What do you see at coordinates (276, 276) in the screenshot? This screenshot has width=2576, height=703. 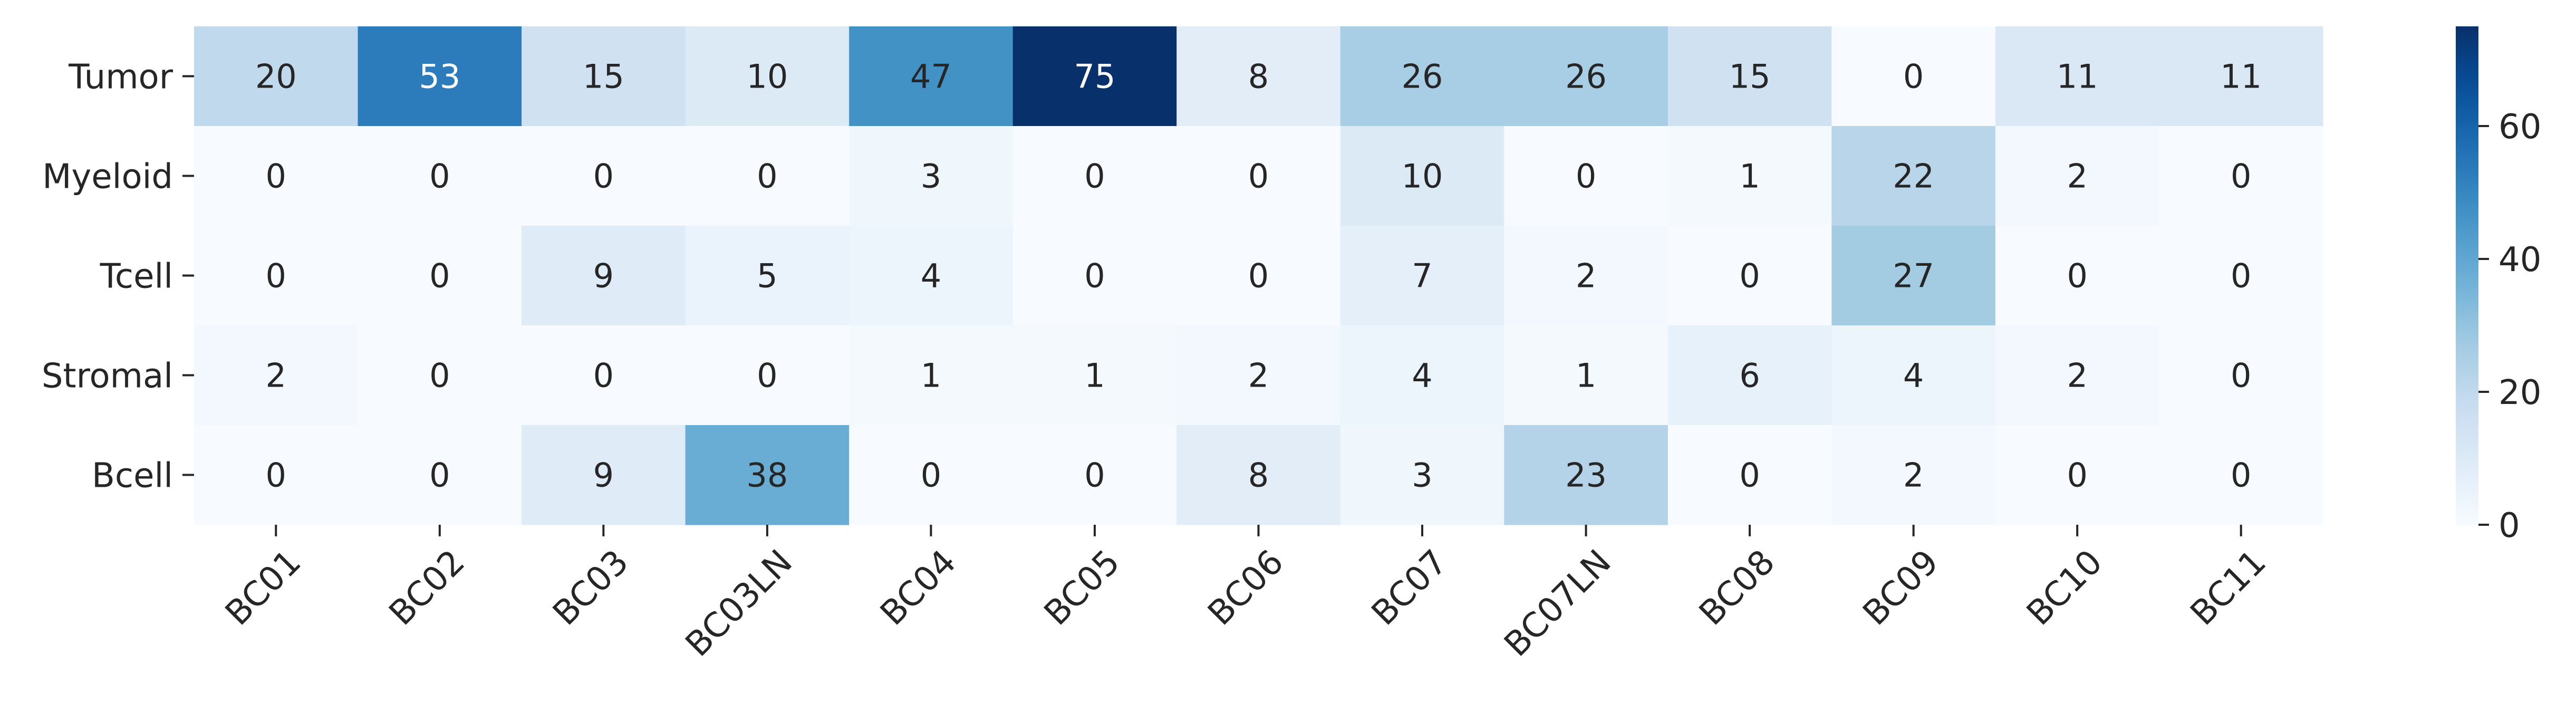 I see `cell-tcell-bc01` at bounding box center [276, 276].